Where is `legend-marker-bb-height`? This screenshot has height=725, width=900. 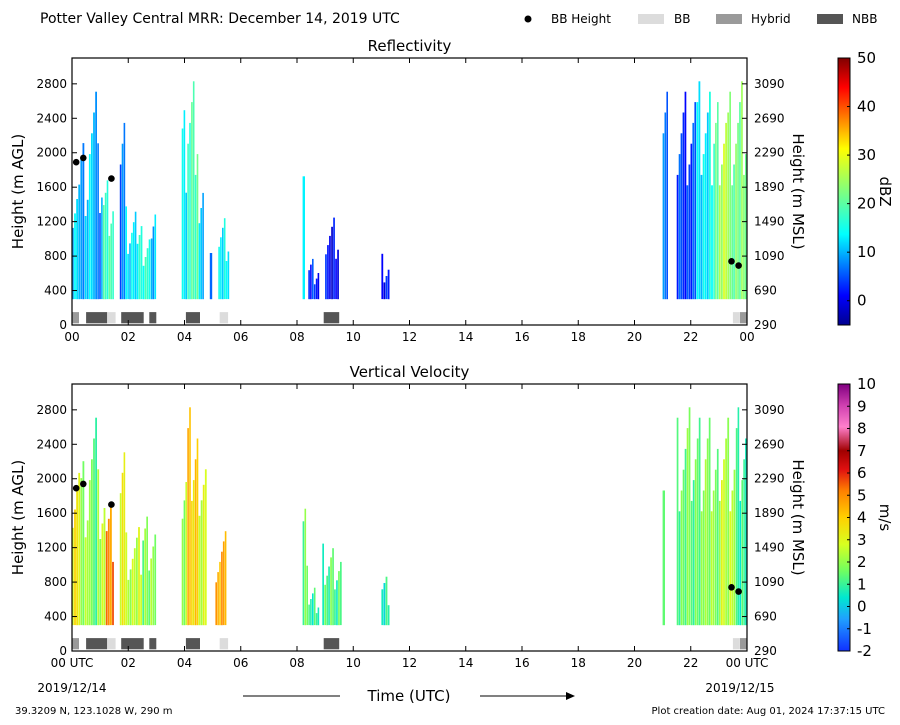
legend-marker-bb-height is located at coordinates (528, 19).